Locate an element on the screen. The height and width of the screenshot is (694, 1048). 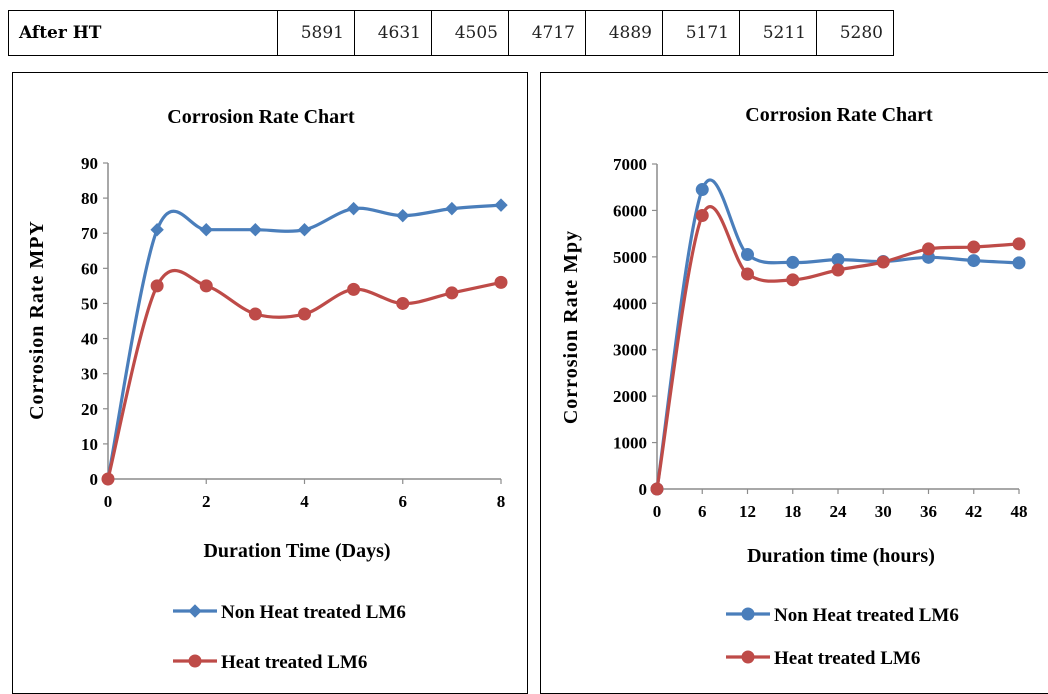
table-cell: 4717 is located at coordinates (547, 33).